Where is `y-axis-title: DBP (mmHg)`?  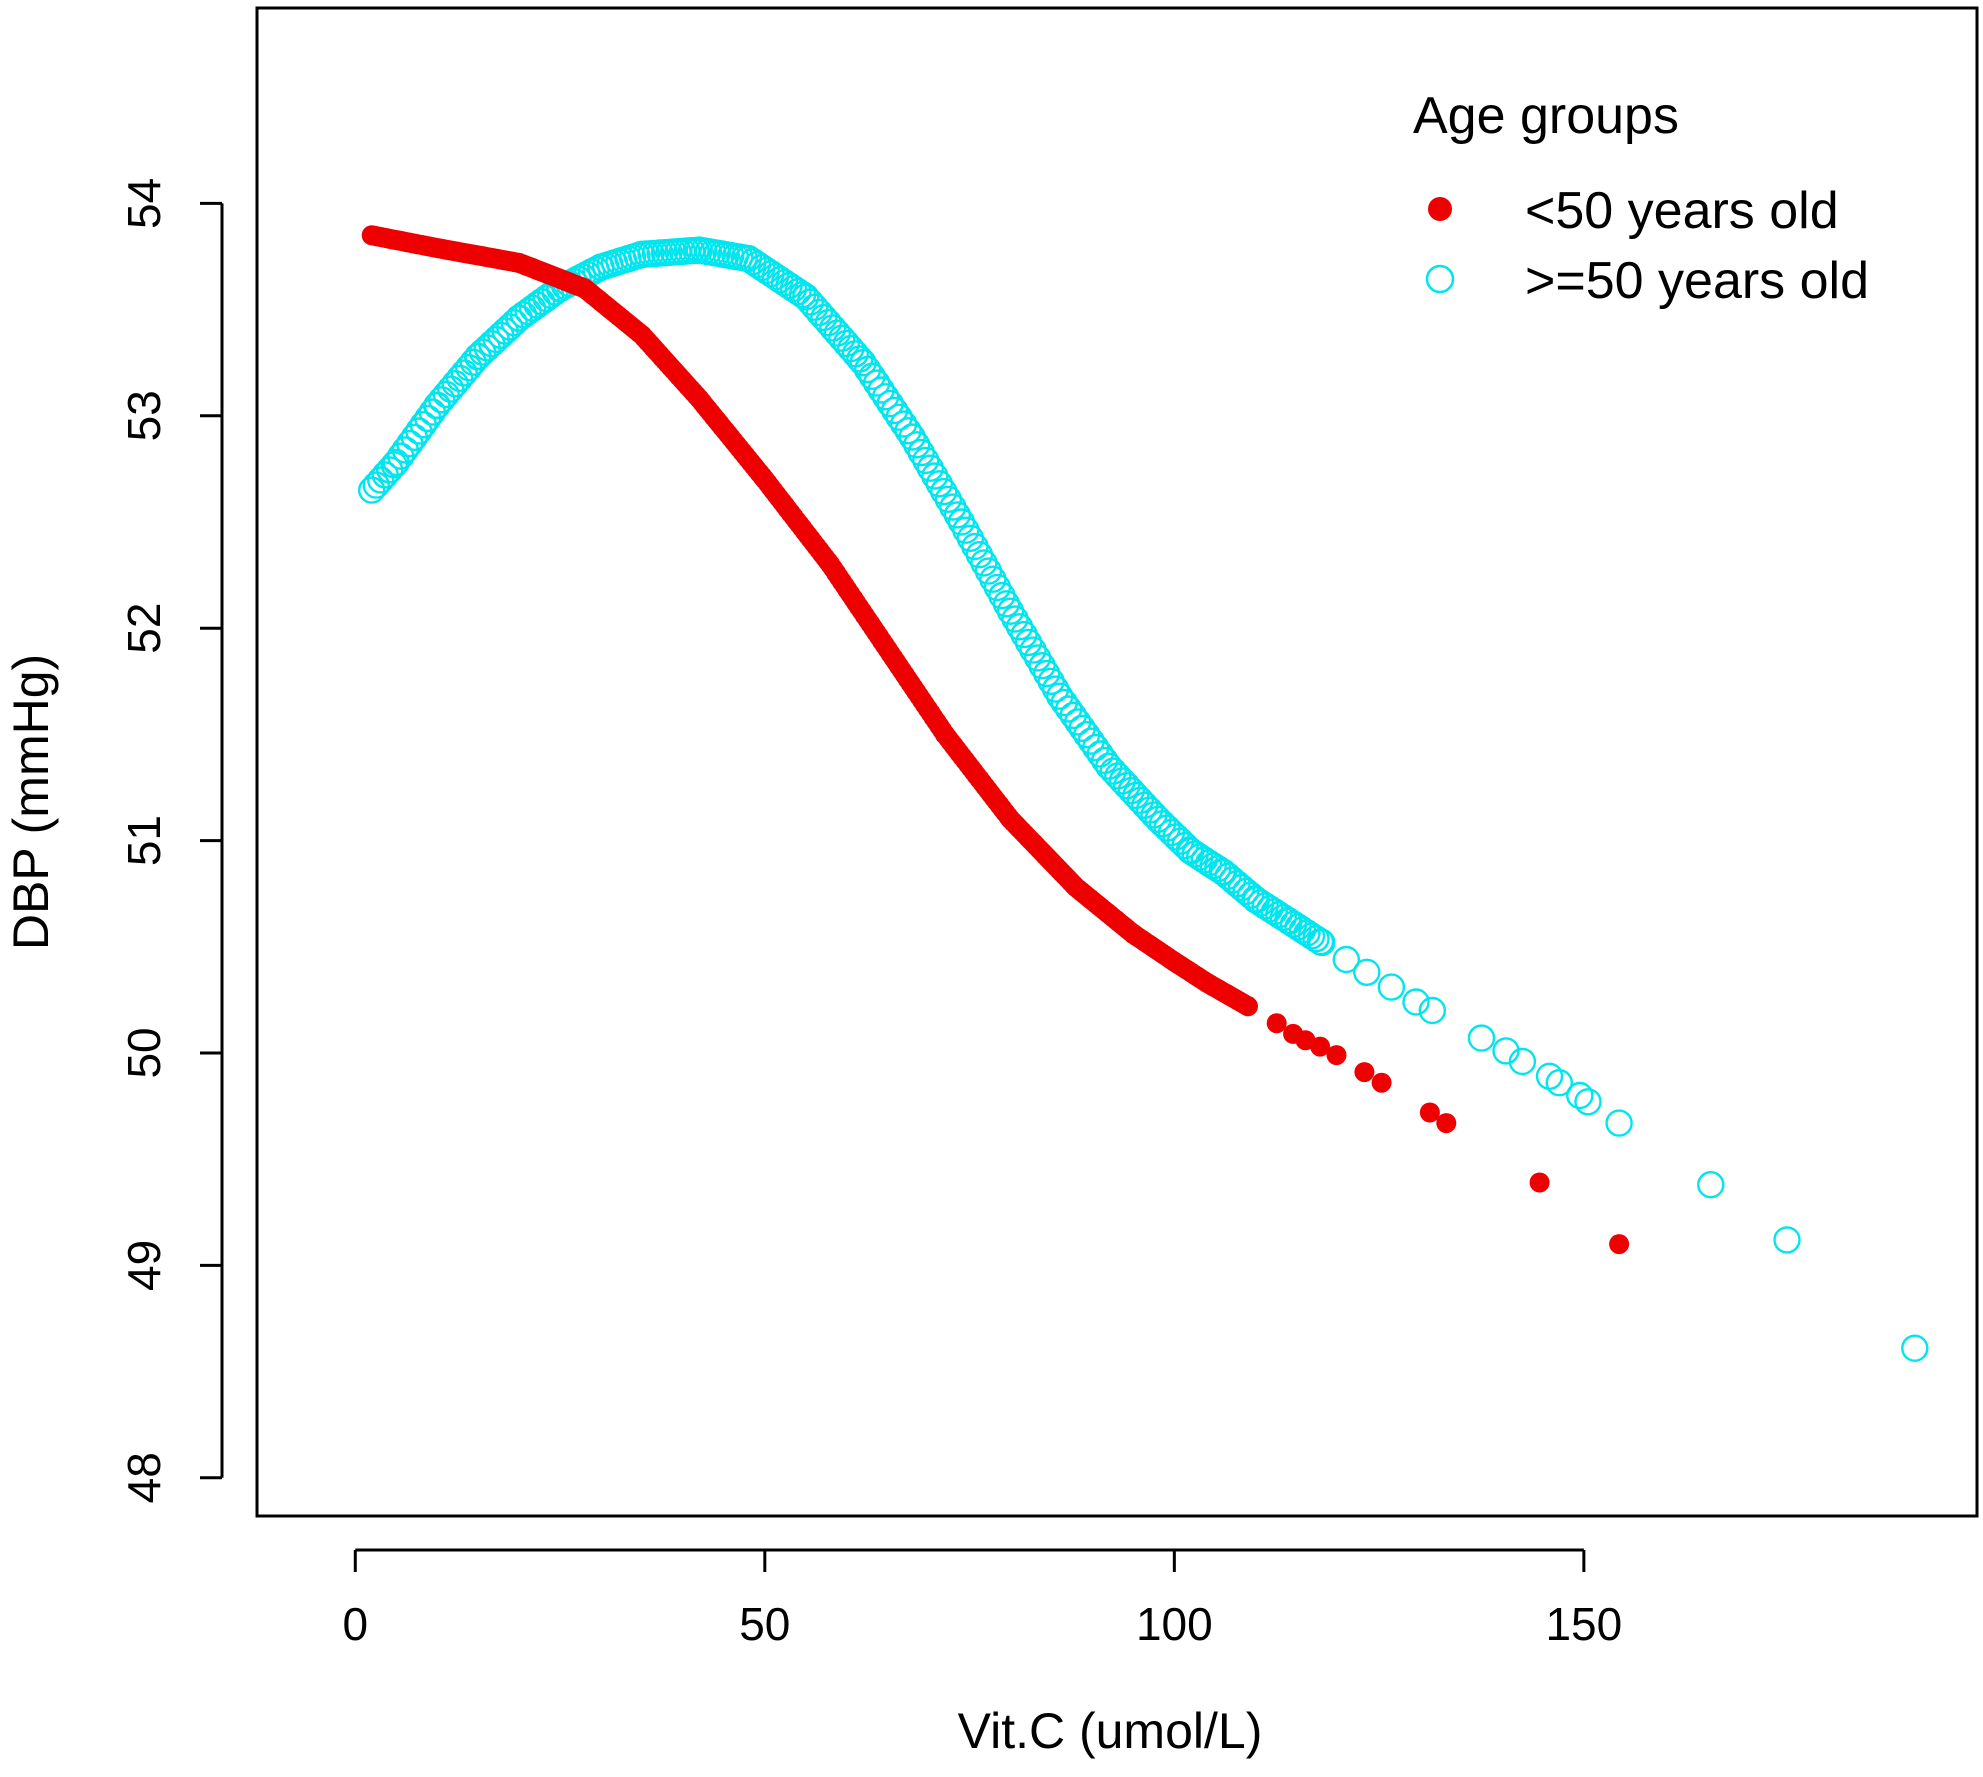 y-axis-title: DBP (mmHg) is located at coordinates (31, 802).